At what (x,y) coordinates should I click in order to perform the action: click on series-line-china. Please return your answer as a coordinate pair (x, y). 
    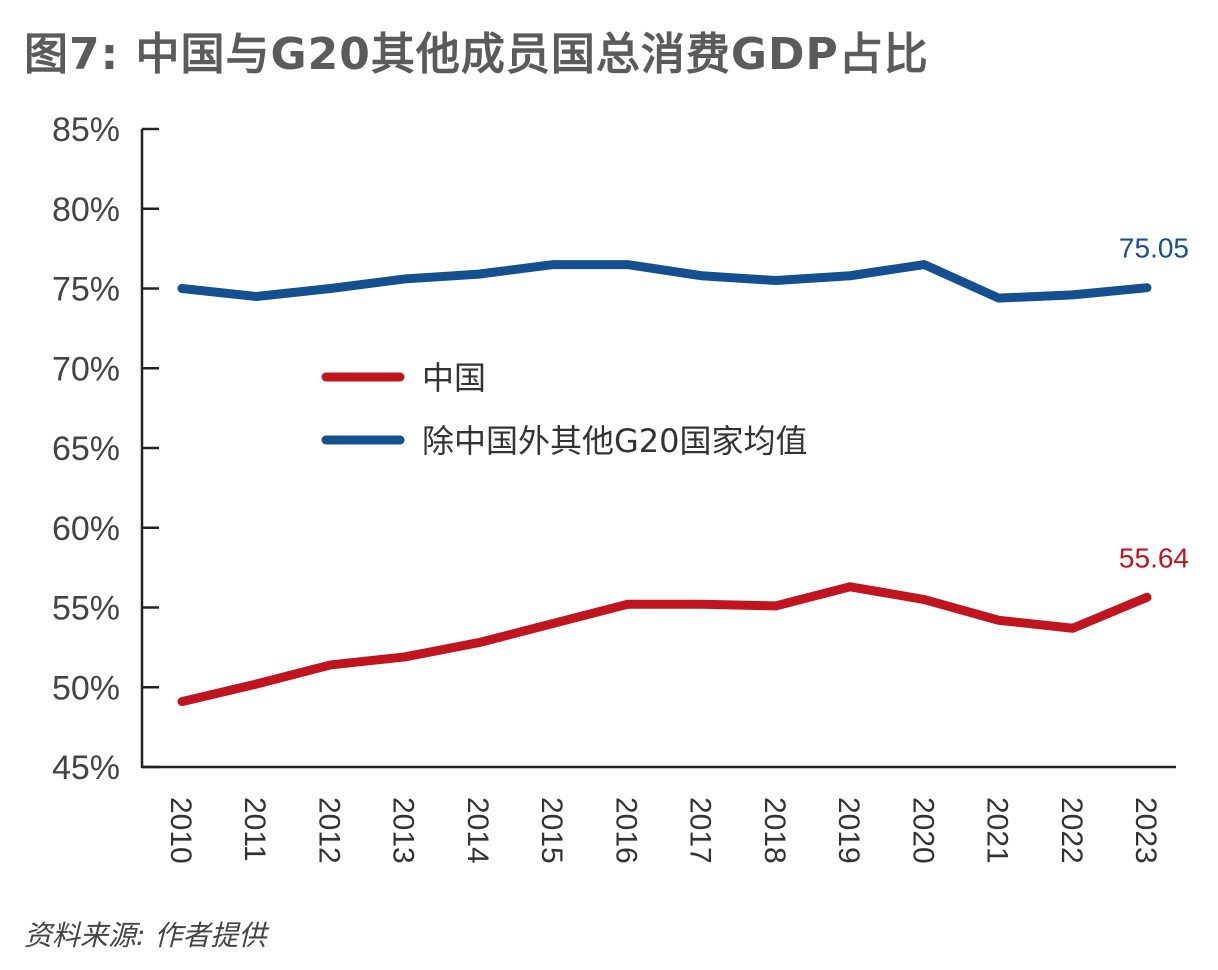
    Looking at the image, I should click on (664, 644).